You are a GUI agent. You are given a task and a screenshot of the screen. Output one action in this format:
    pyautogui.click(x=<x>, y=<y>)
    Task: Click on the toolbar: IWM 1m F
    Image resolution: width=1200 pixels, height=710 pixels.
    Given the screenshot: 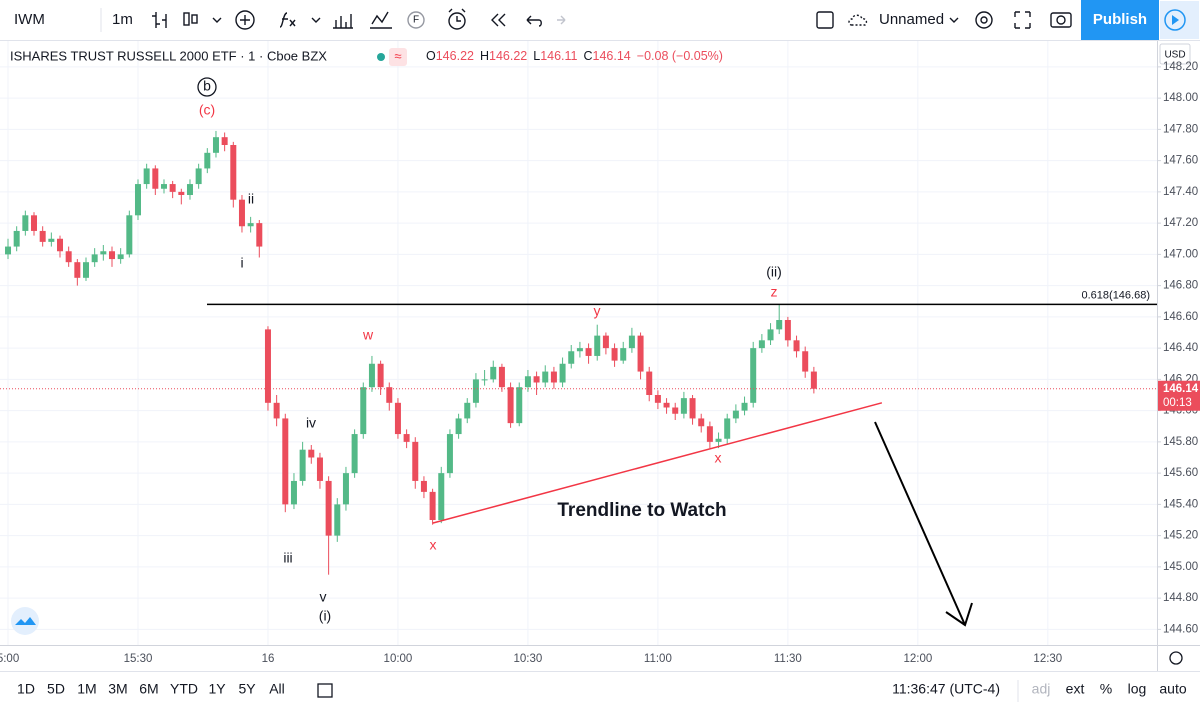 What is the action you would take?
    pyautogui.click(x=600, y=20)
    